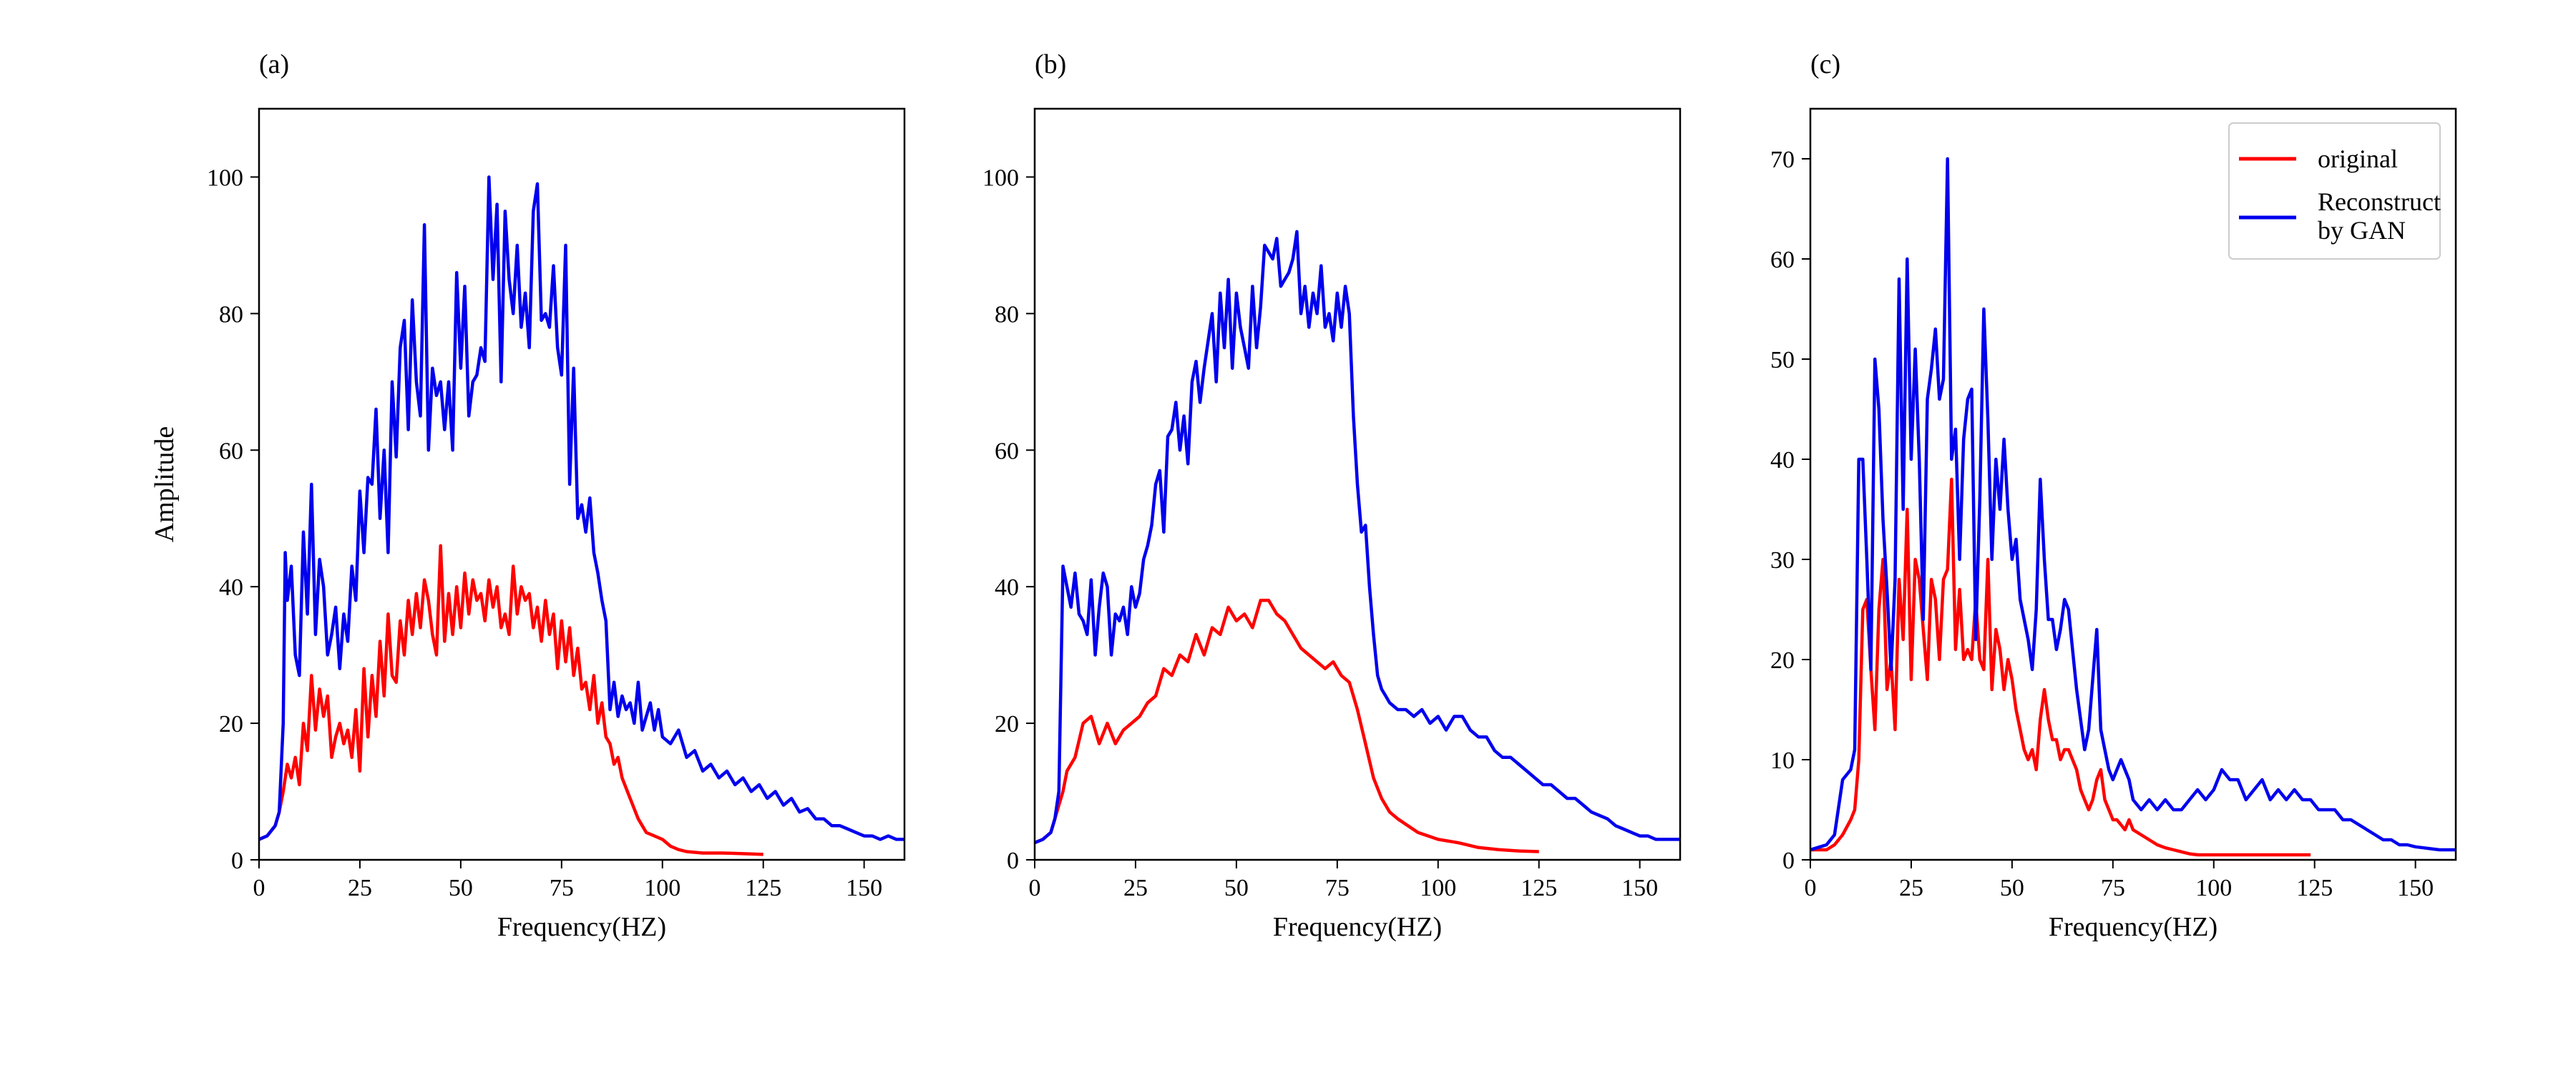 The image size is (2576, 1073). Describe the element at coordinates (1782, 560) in the screenshot. I see `y-tick-label: 30` at that location.